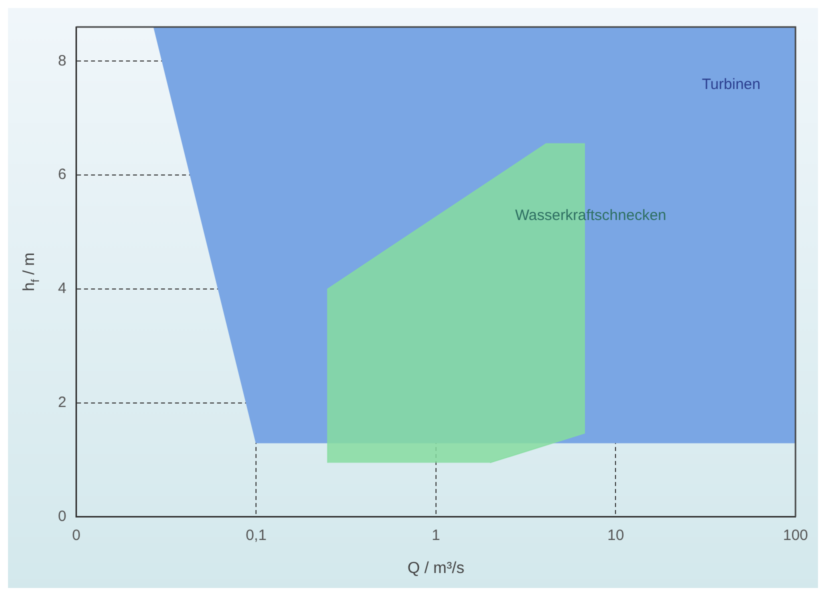 This screenshot has width=826, height=596. What do you see at coordinates (31, 272) in the screenshot?
I see `y-axis-title: hf / m` at bounding box center [31, 272].